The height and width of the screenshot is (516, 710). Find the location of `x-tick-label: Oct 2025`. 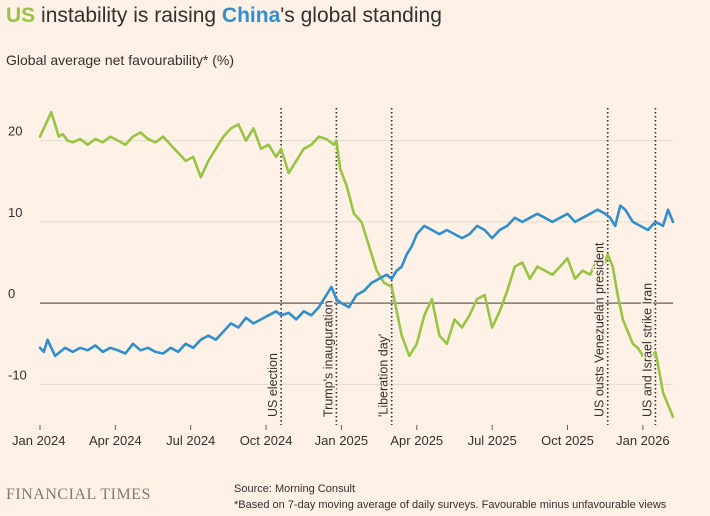

x-tick-label: Oct 2025 is located at coordinates (567, 440).